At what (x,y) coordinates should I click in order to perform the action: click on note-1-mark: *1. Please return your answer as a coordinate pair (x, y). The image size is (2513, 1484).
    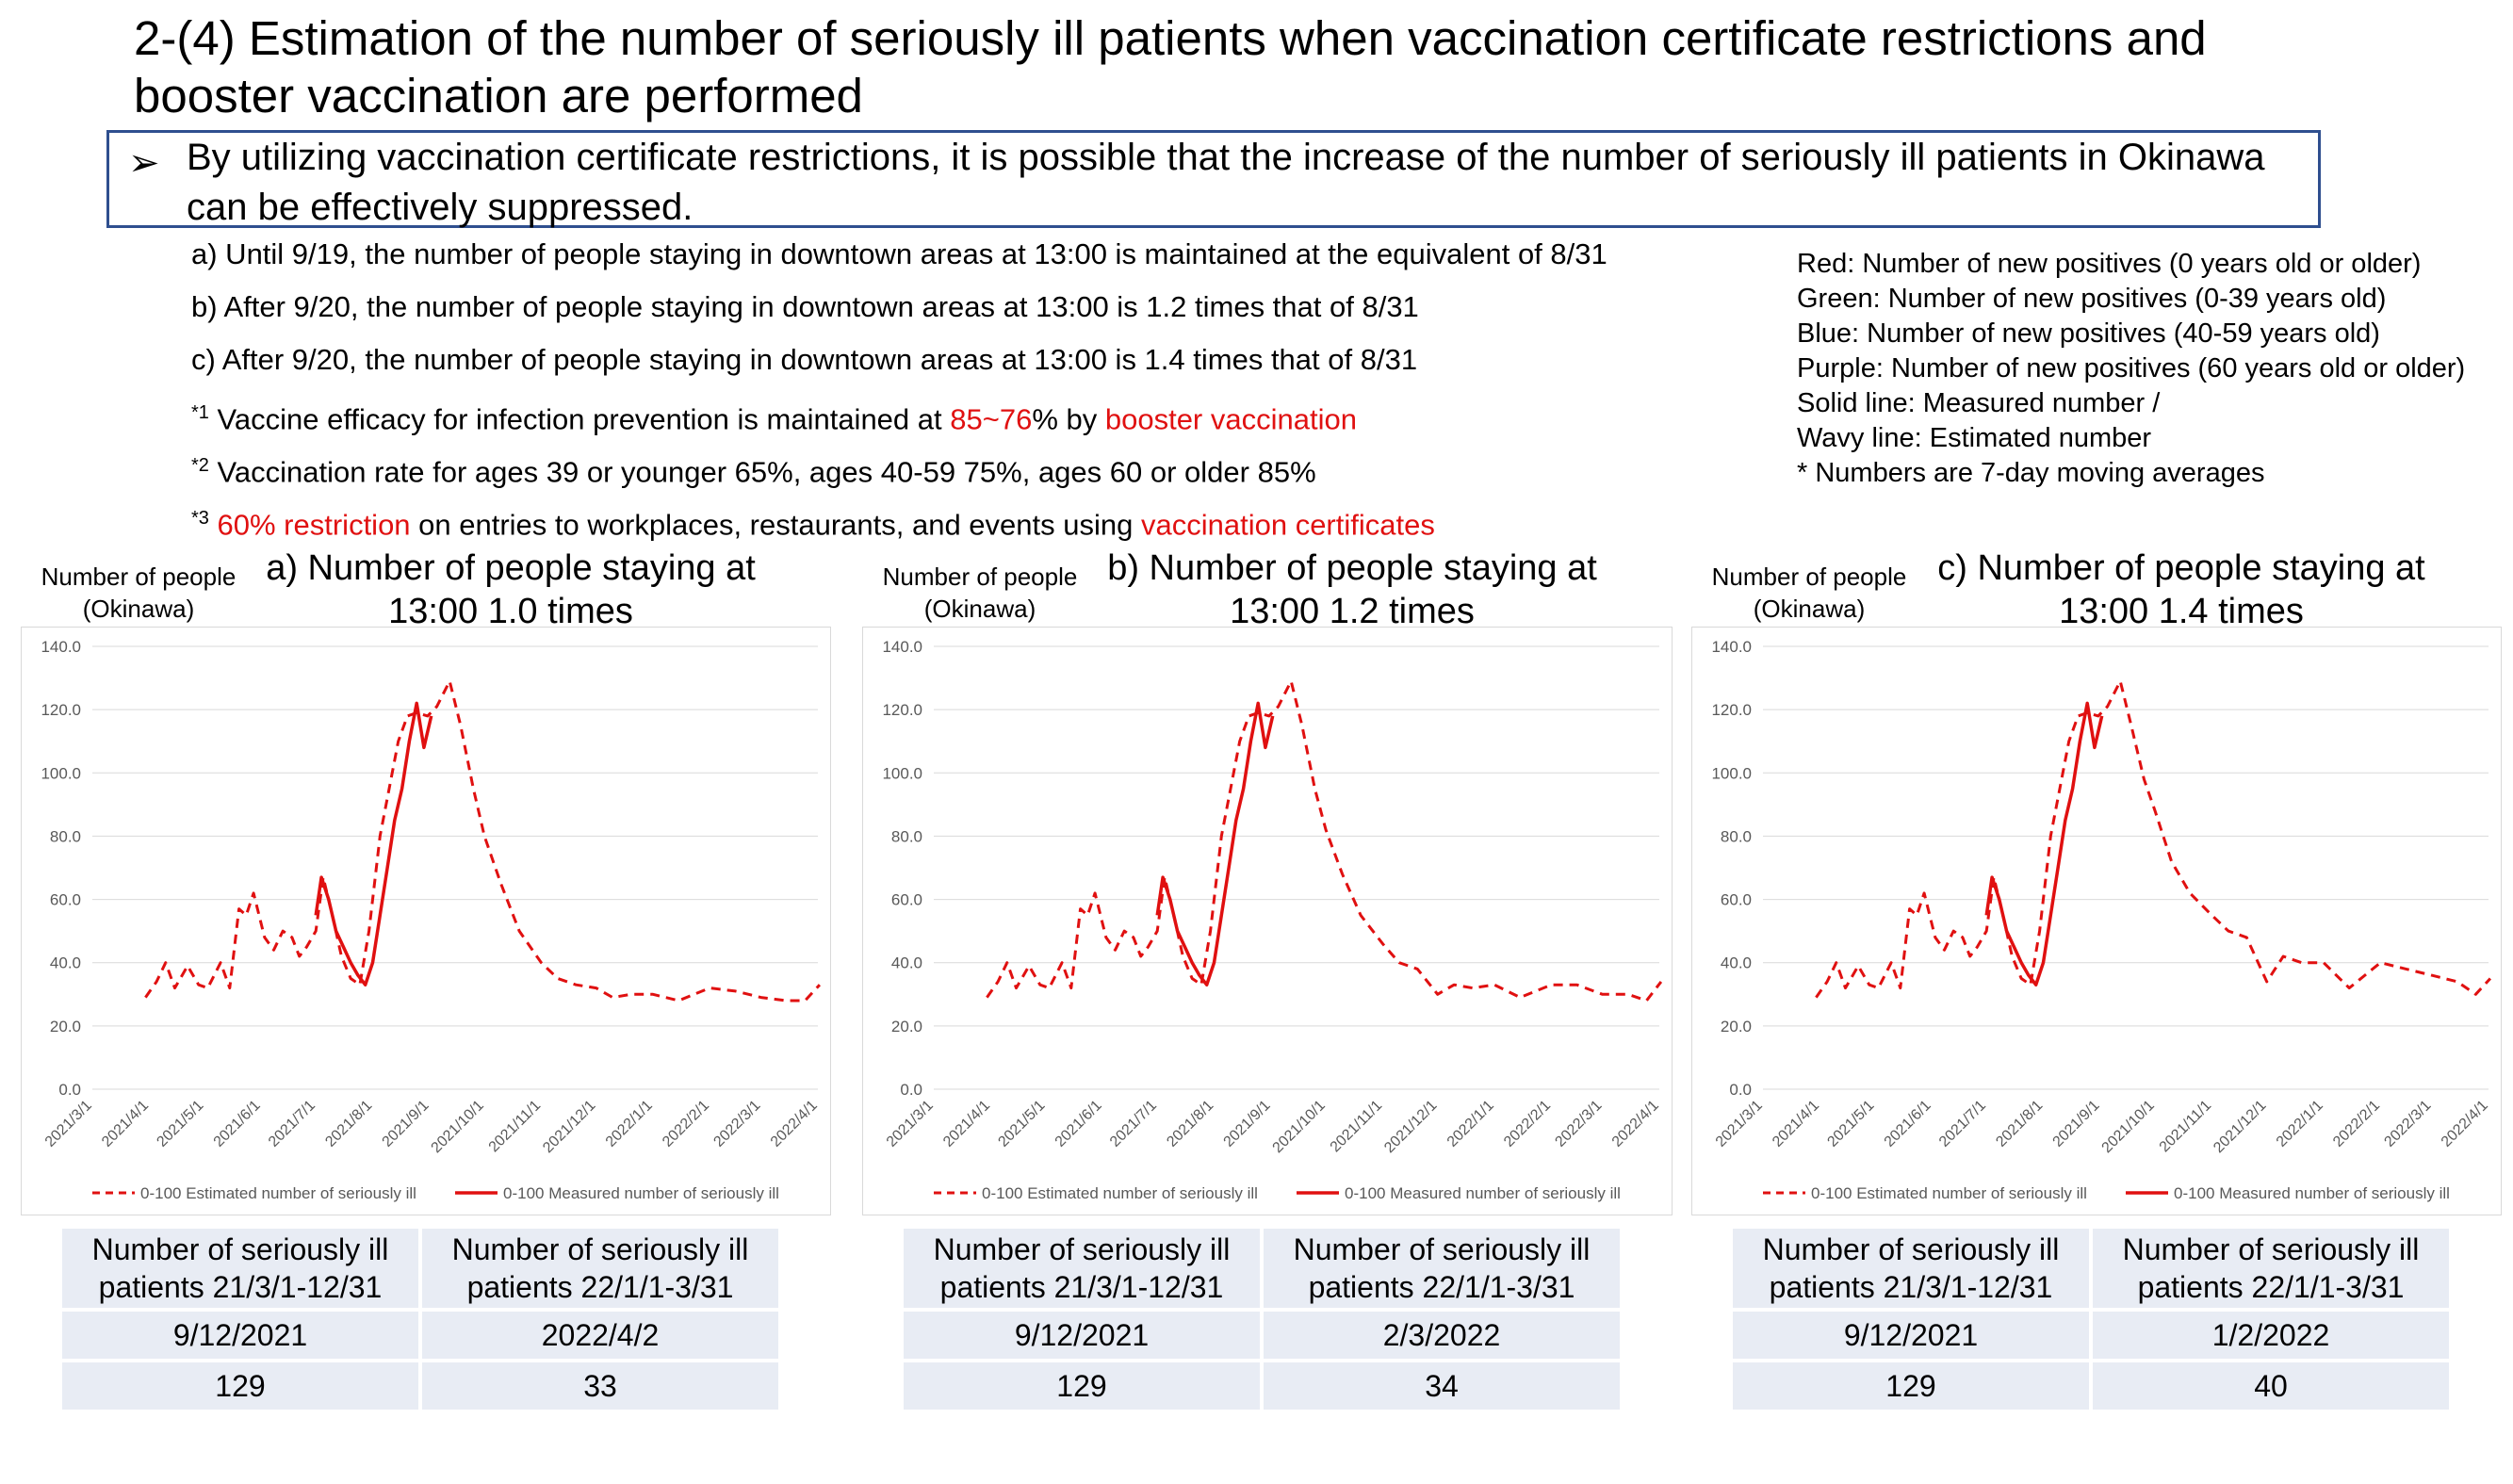
    Looking at the image, I should click on (200, 412).